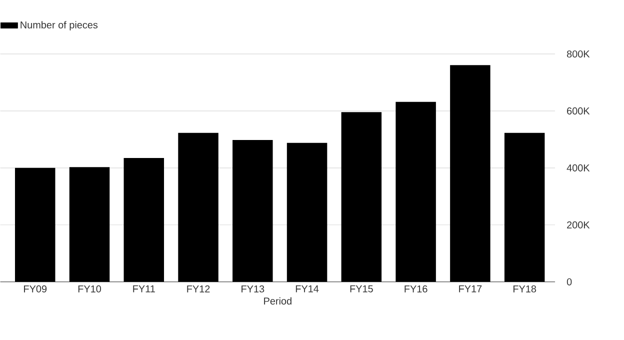  What do you see at coordinates (578, 168) in the screenshot?
I see `y-tick-label: 400K` at bounding box center [578, 168].